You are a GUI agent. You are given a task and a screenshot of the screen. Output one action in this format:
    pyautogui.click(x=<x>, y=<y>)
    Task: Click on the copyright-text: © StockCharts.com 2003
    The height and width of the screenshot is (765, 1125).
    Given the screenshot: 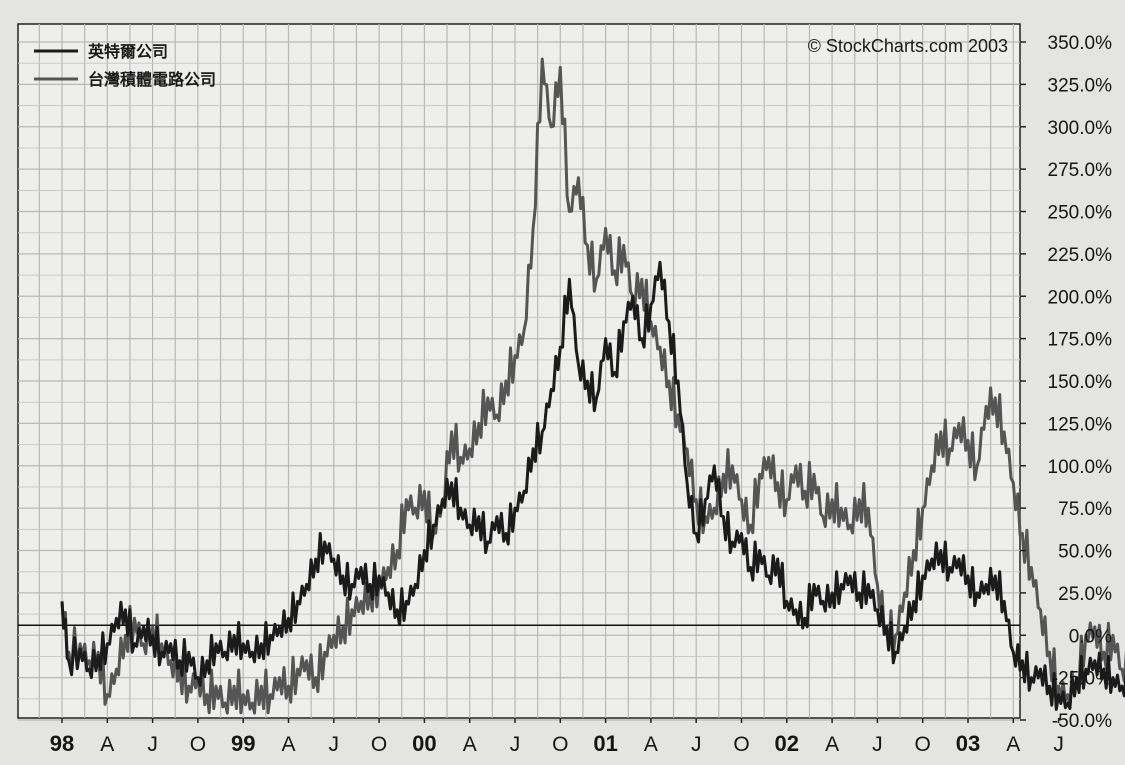 What is the action you would take?
    pyautogui.click(x=908, y=46)
    